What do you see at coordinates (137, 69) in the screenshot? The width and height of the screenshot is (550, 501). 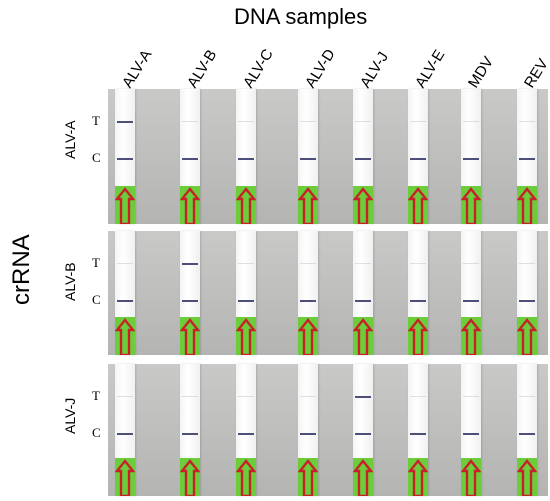 I see `column-label-alv-a: ALV-A` at bounding box center [137, 69].